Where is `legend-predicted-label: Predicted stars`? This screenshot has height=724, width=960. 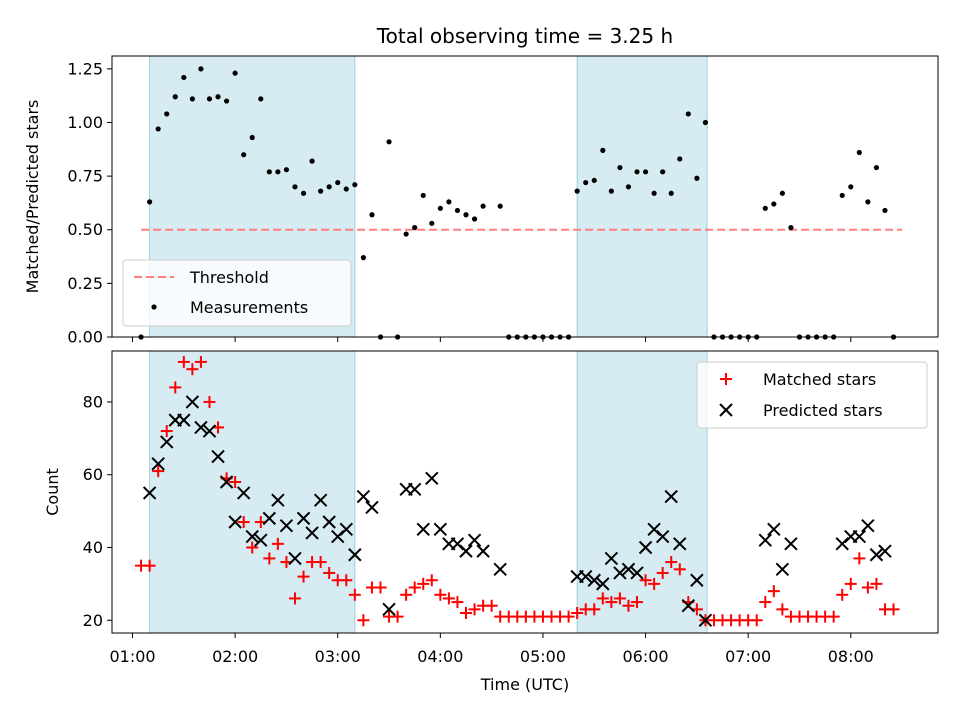
legend-predicted-label: Predicted stars is located at coordinates (823, 410).